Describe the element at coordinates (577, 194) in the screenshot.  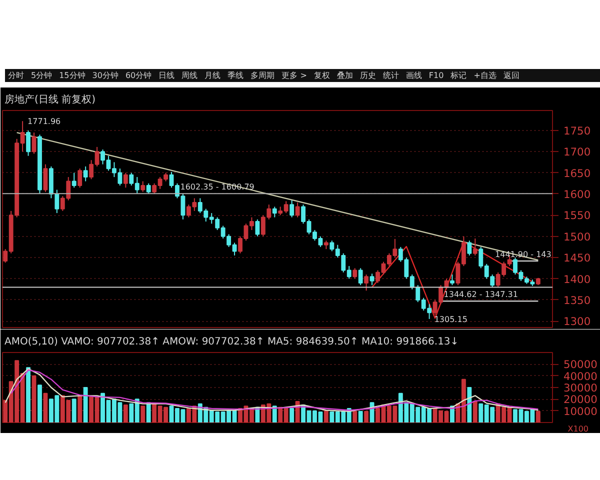
I see `y-tick-label: 1600` at that location.